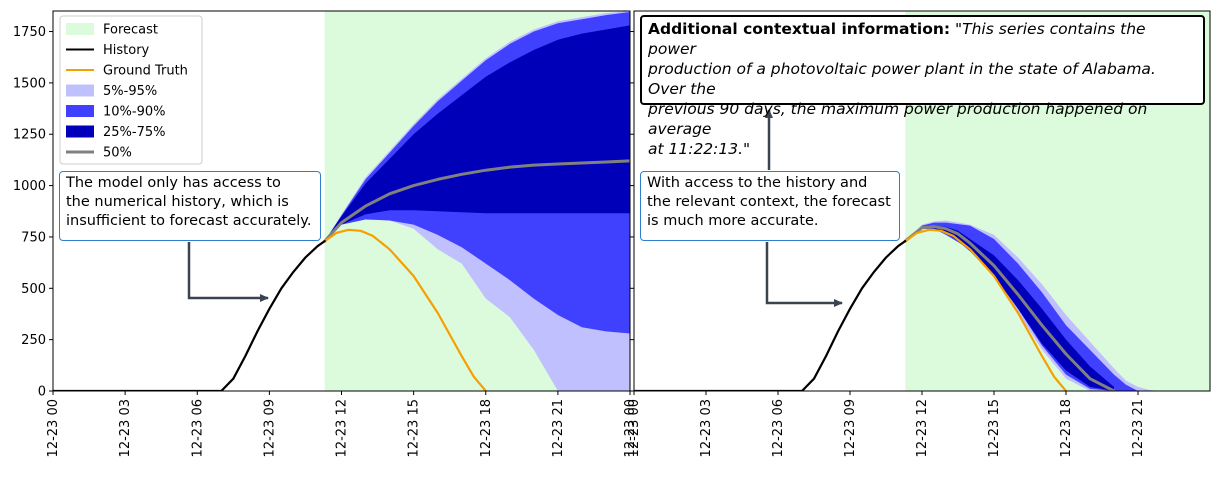 The height and width of the screenshot is (480, 1220). What do you see at coordinates (476, 201) in the screenshot?
I see `left-median-line` at bounding box center [476, 201].